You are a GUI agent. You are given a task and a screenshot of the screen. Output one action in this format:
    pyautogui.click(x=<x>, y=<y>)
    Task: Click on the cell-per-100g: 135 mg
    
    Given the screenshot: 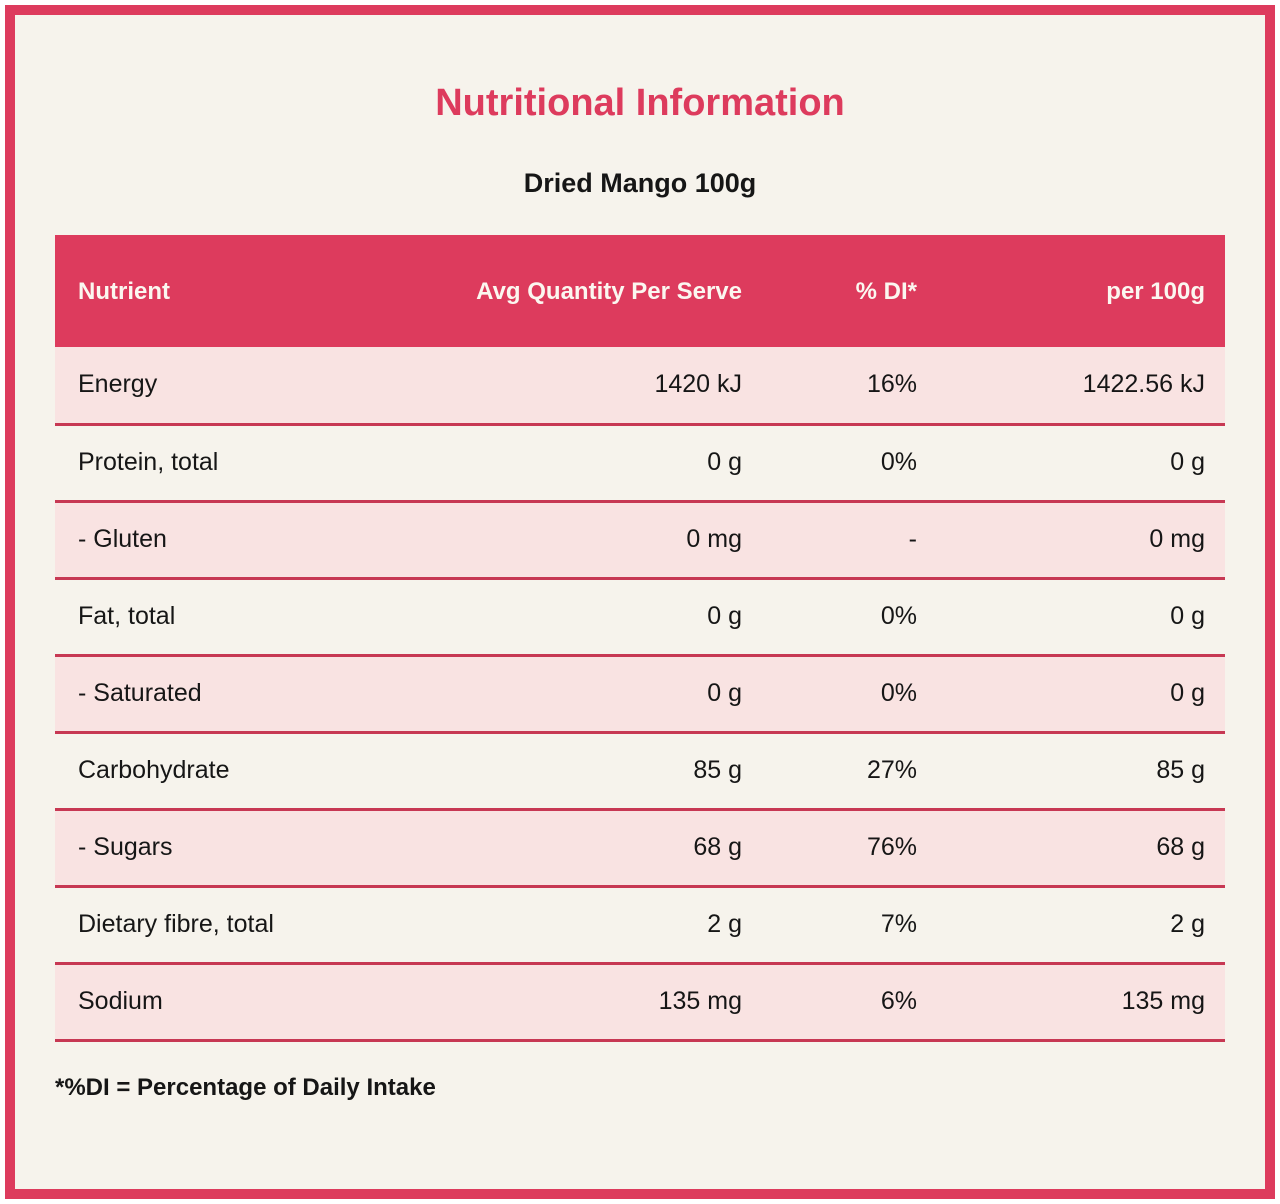 What is the action you would take?
    pyautogui.click(x=1081, y=1002)
    